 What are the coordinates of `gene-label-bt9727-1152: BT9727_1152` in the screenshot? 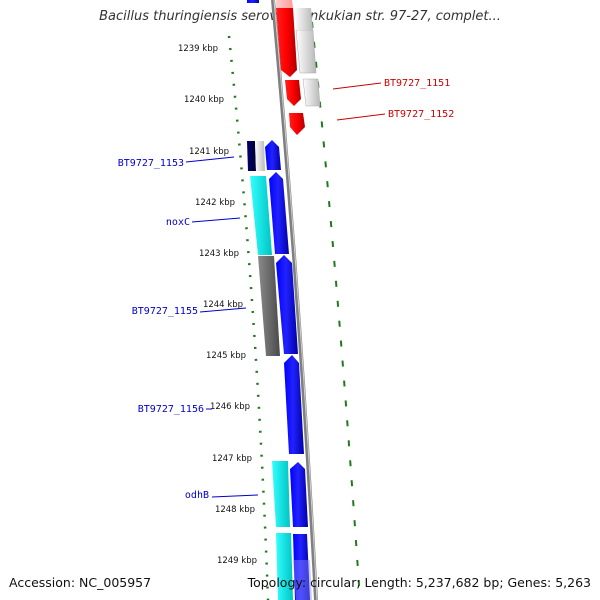 It's located at (421, 114).